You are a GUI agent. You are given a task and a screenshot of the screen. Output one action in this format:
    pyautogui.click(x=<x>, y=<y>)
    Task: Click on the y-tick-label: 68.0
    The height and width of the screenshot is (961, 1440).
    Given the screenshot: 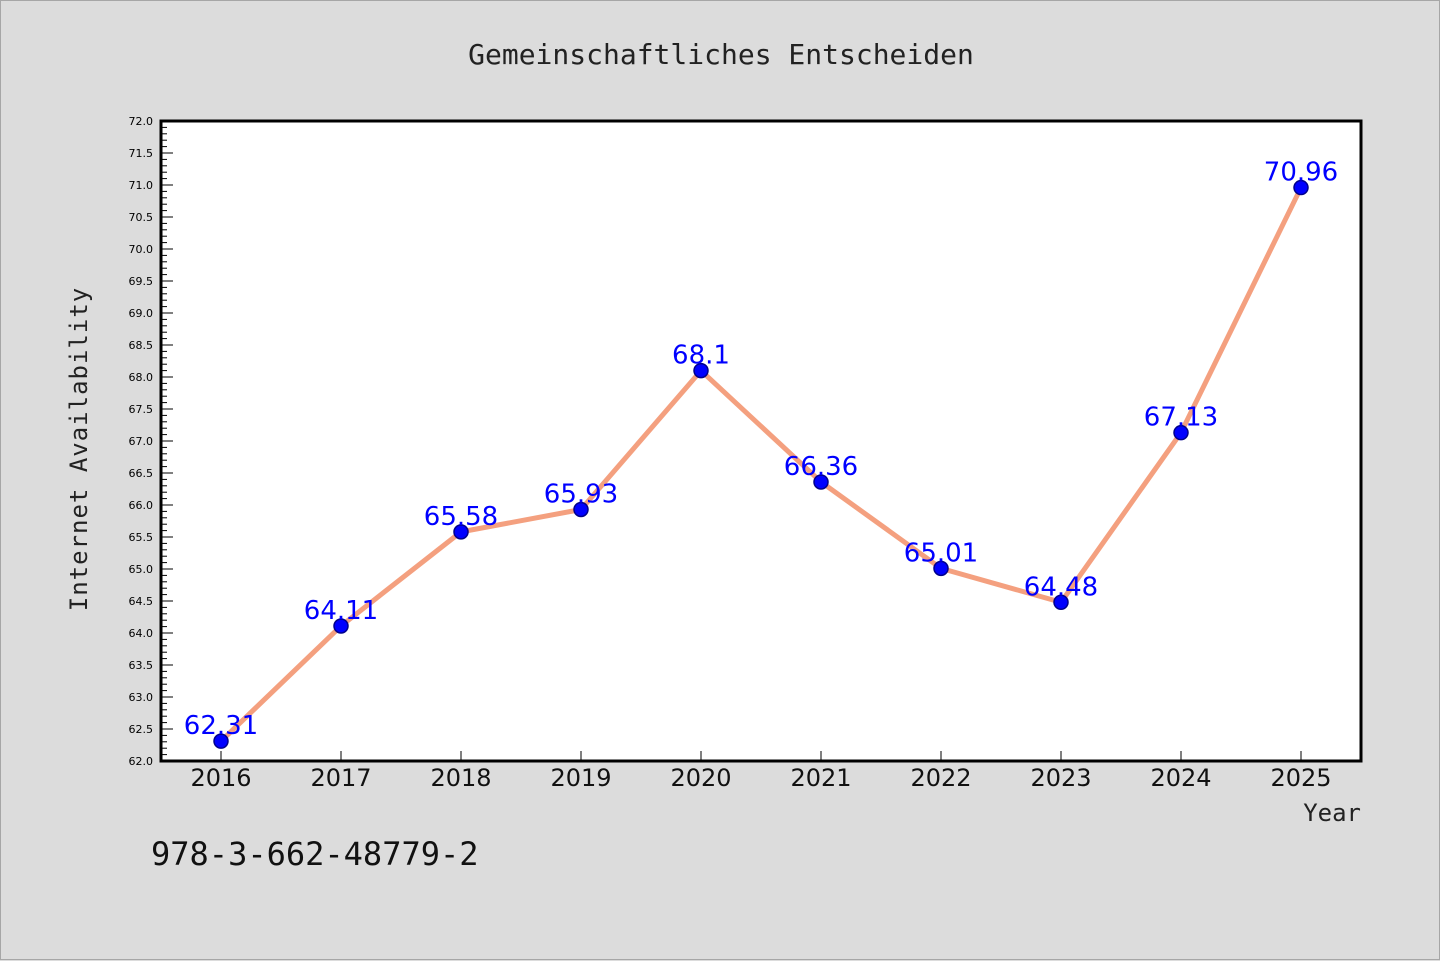 What is the action you would take?
    pyautogui.click(x=141, y=377)
    